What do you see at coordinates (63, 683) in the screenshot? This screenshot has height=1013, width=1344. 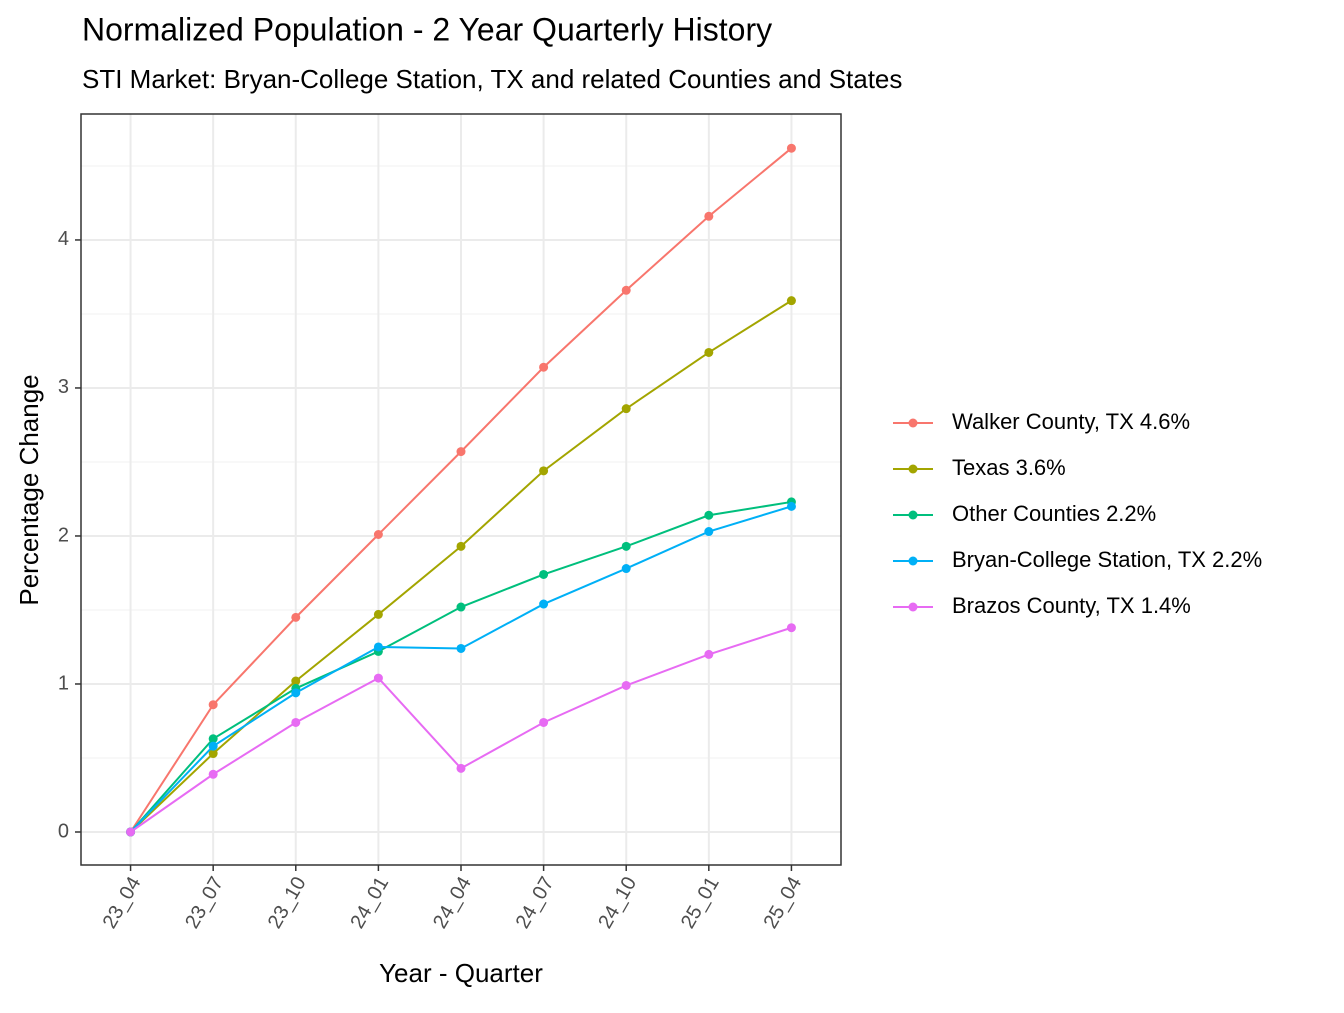 I see `y-tick-label: 1` at bounding box center [63, 683].